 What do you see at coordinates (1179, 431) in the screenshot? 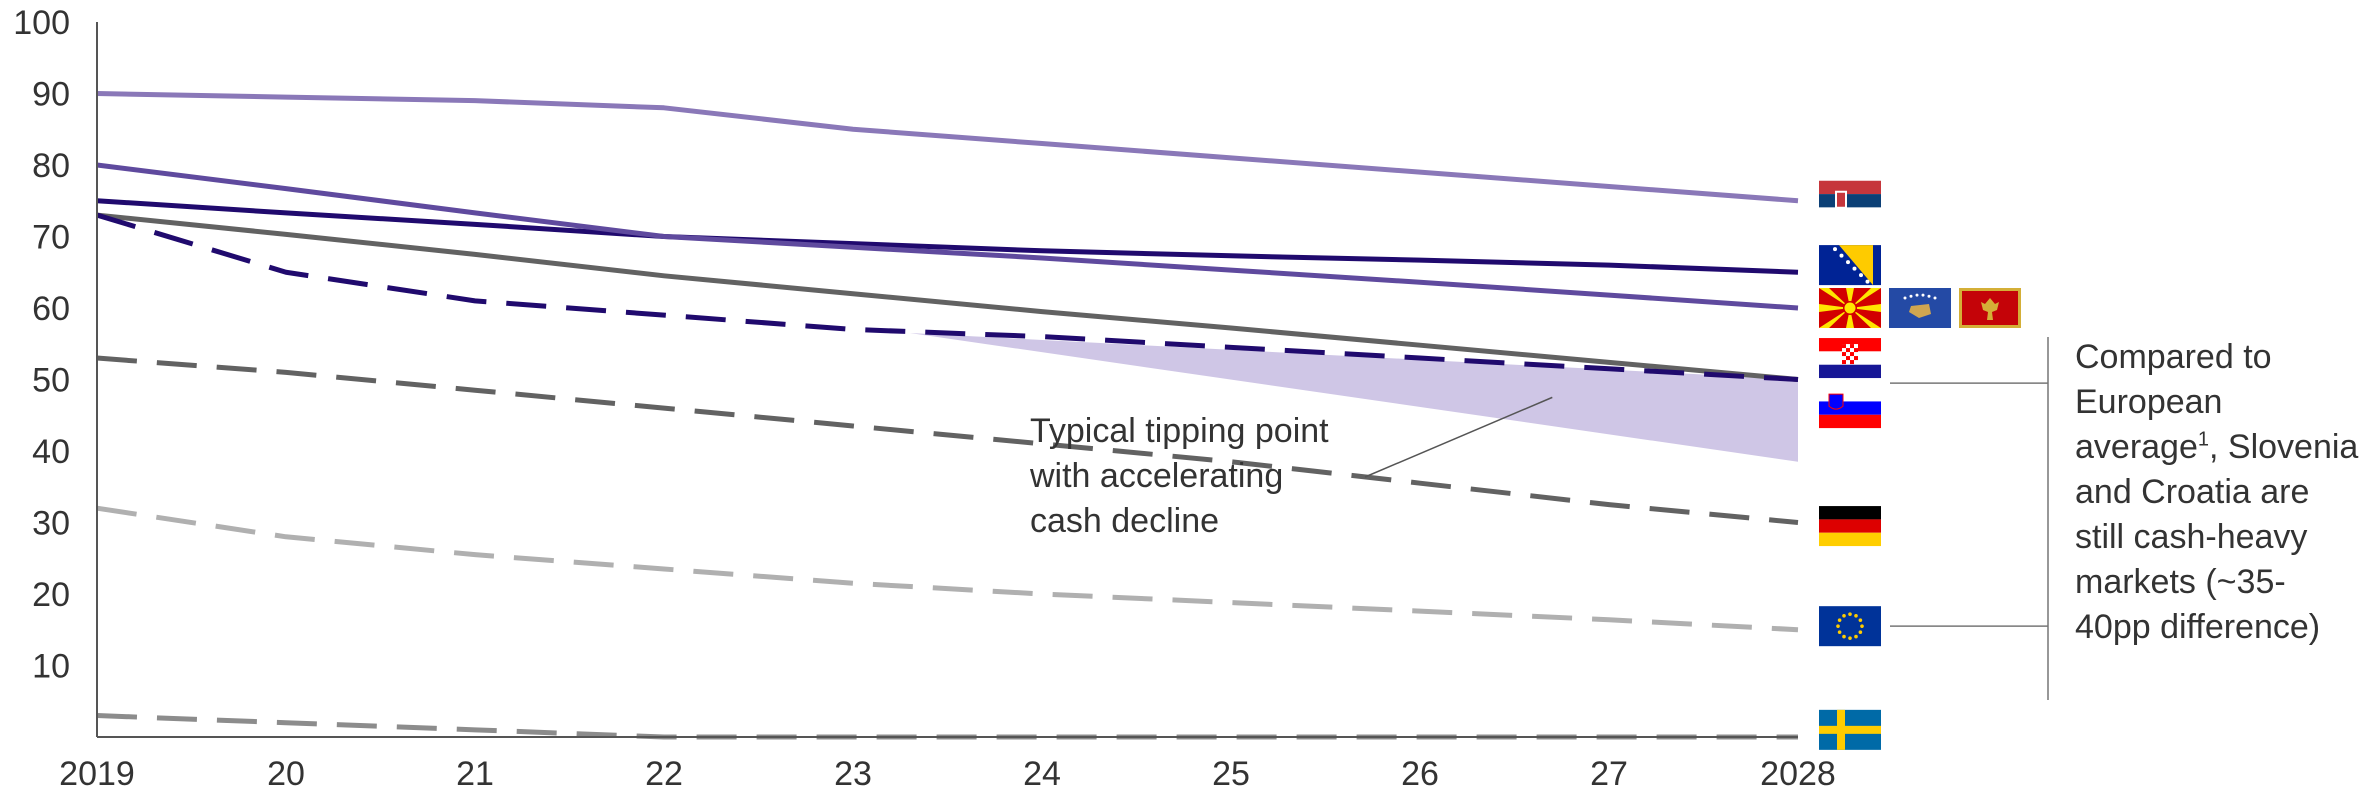
I see `annotation-text-line: Typical tipping point` at bounding box center [1179, 431].